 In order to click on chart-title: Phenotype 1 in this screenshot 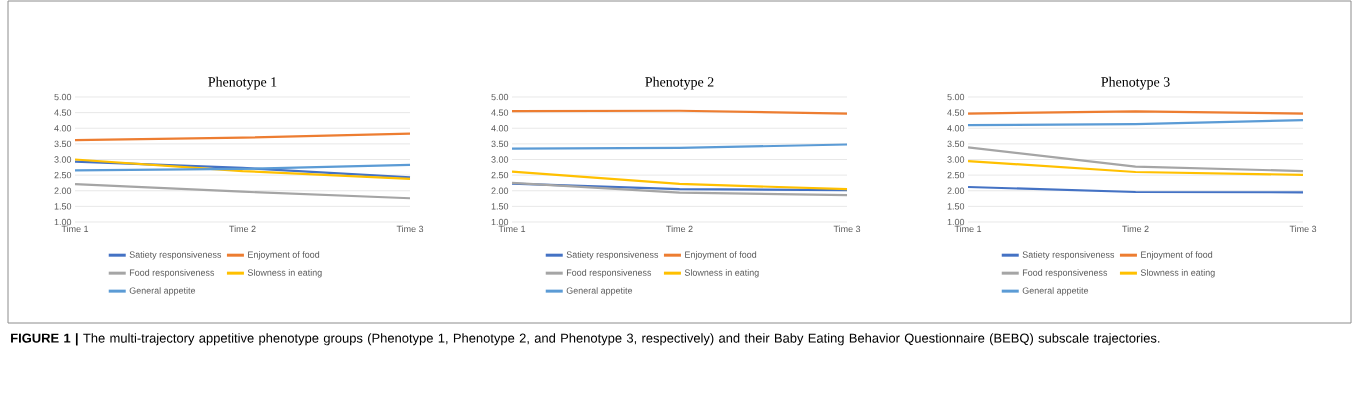, I will do `click(242, 83)`.